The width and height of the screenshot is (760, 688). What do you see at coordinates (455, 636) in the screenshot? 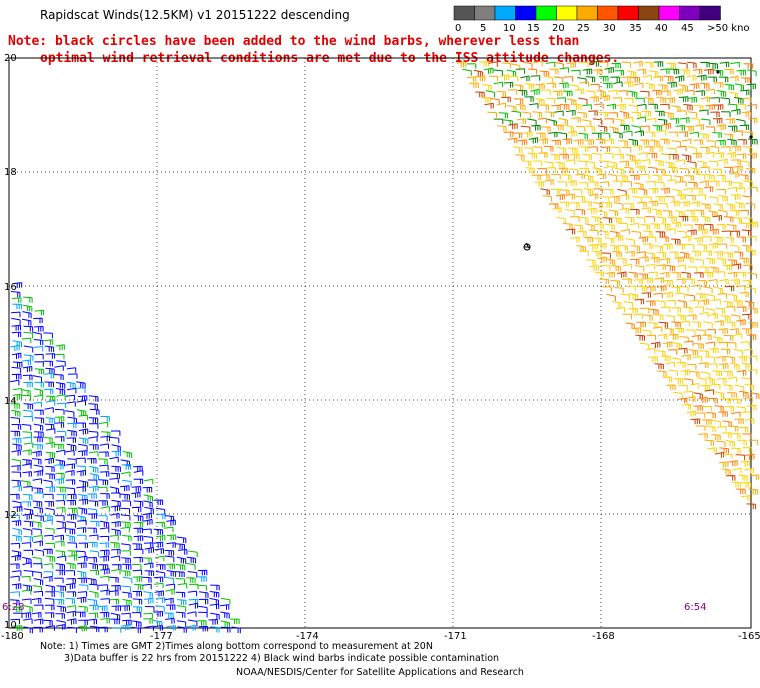
I see `lon-label-171: -171` at bounding box center [455, 636].